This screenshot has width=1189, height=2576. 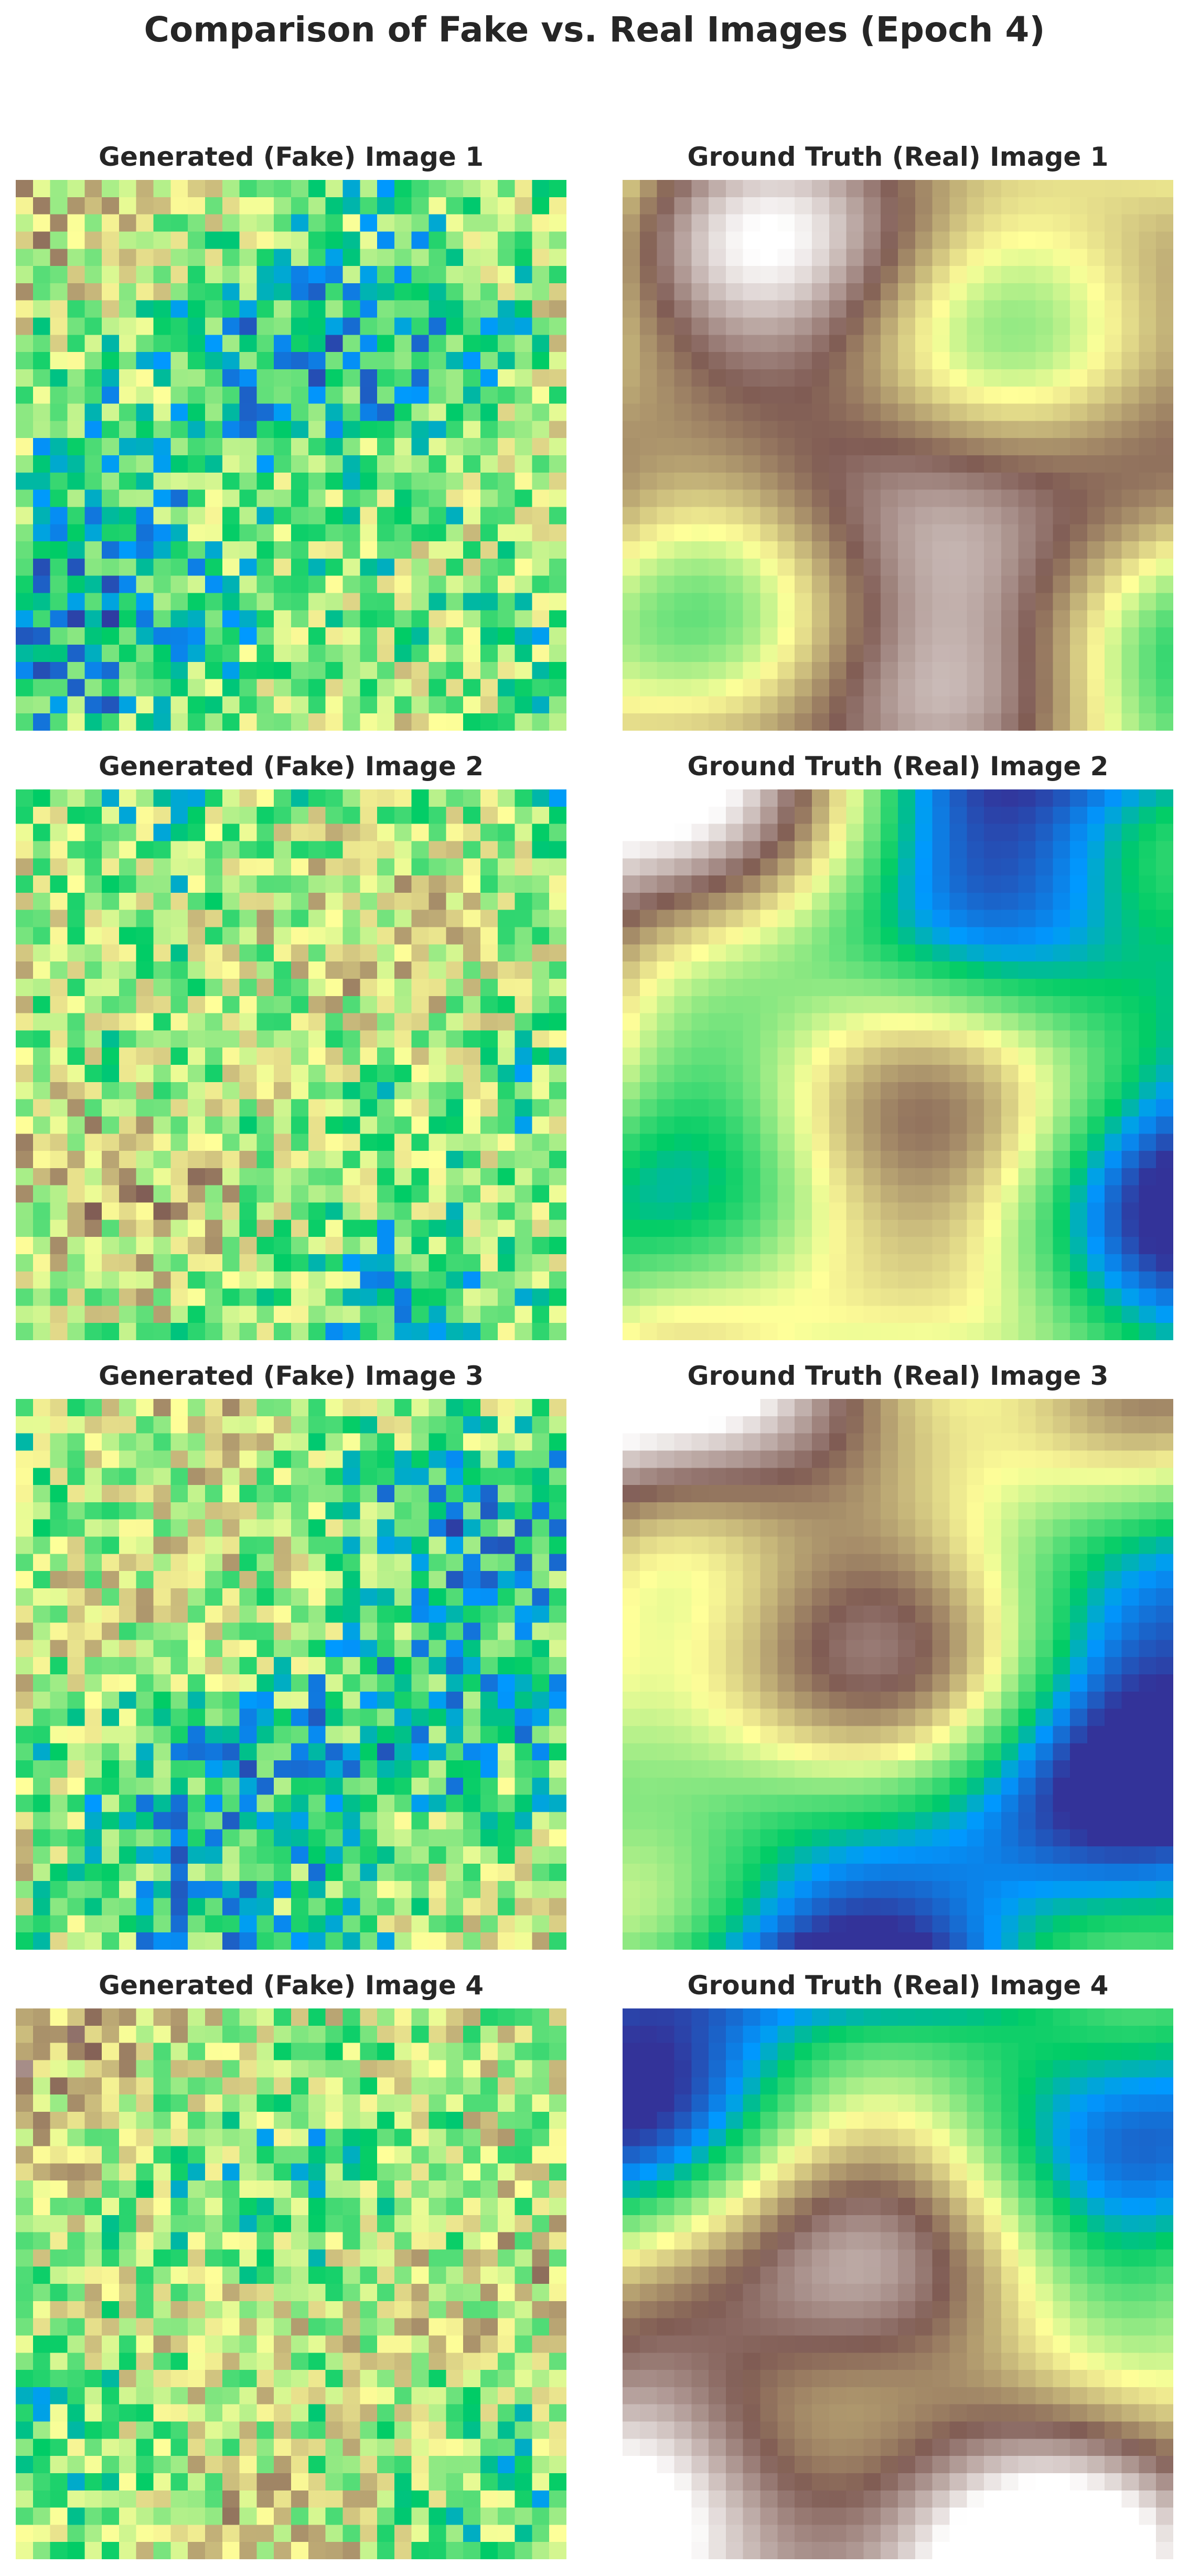 I want to click on panel-title-real-3: Ground Truth (Real) Image 3, so click(x=898, y=1376).